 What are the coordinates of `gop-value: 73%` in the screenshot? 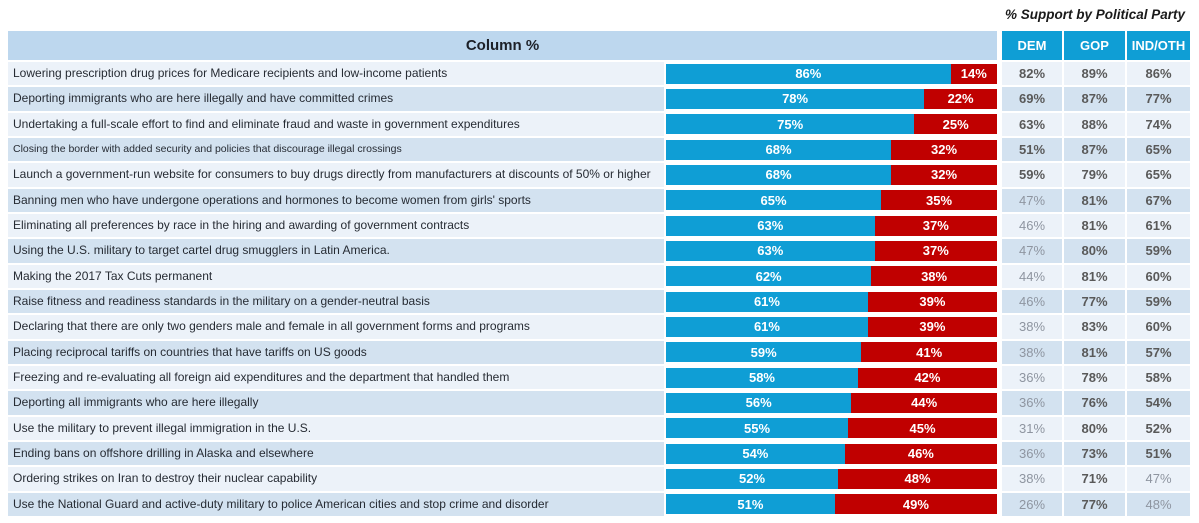 It's located at (1094, 453).